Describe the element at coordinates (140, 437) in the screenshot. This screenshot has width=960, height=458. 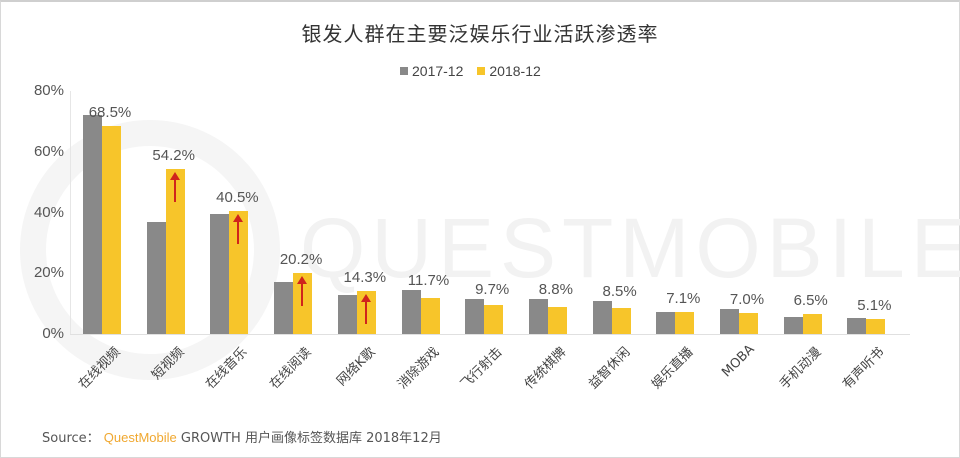
I see `source-brand: QuestMobile` at that location.